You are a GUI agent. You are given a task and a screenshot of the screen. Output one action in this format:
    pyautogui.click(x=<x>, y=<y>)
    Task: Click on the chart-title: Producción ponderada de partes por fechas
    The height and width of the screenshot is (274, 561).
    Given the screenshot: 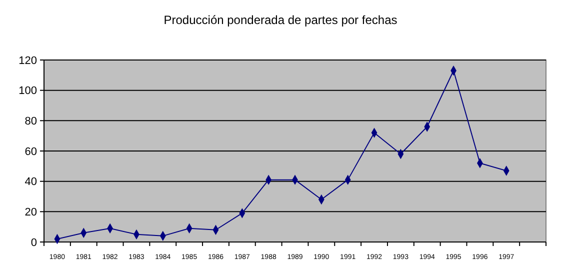 What is the action you would take?
    pyautogui.click(x=281, y=20)
    